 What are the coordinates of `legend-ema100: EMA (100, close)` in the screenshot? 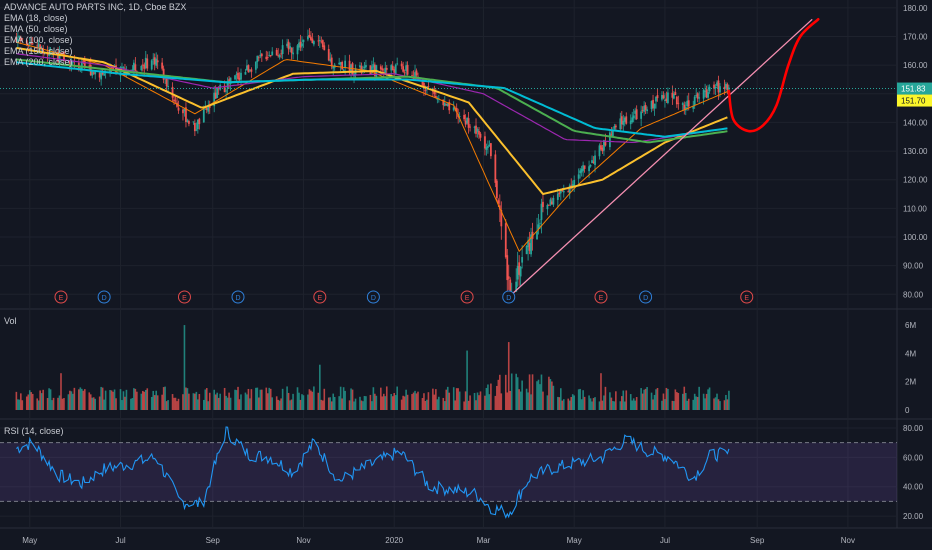 It's located at (38, 40).